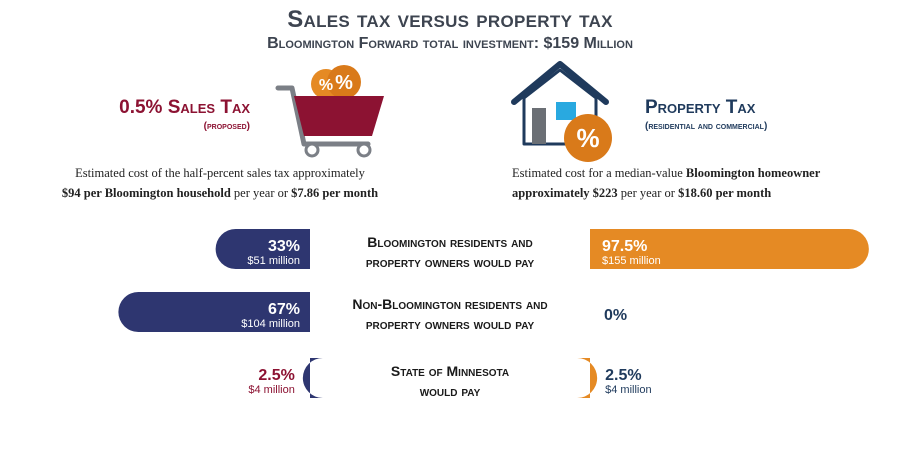  Describe the element at coordinates (271, 390) in the screenshot. I see `sales-tax-amount-label: $4 million` at that location.